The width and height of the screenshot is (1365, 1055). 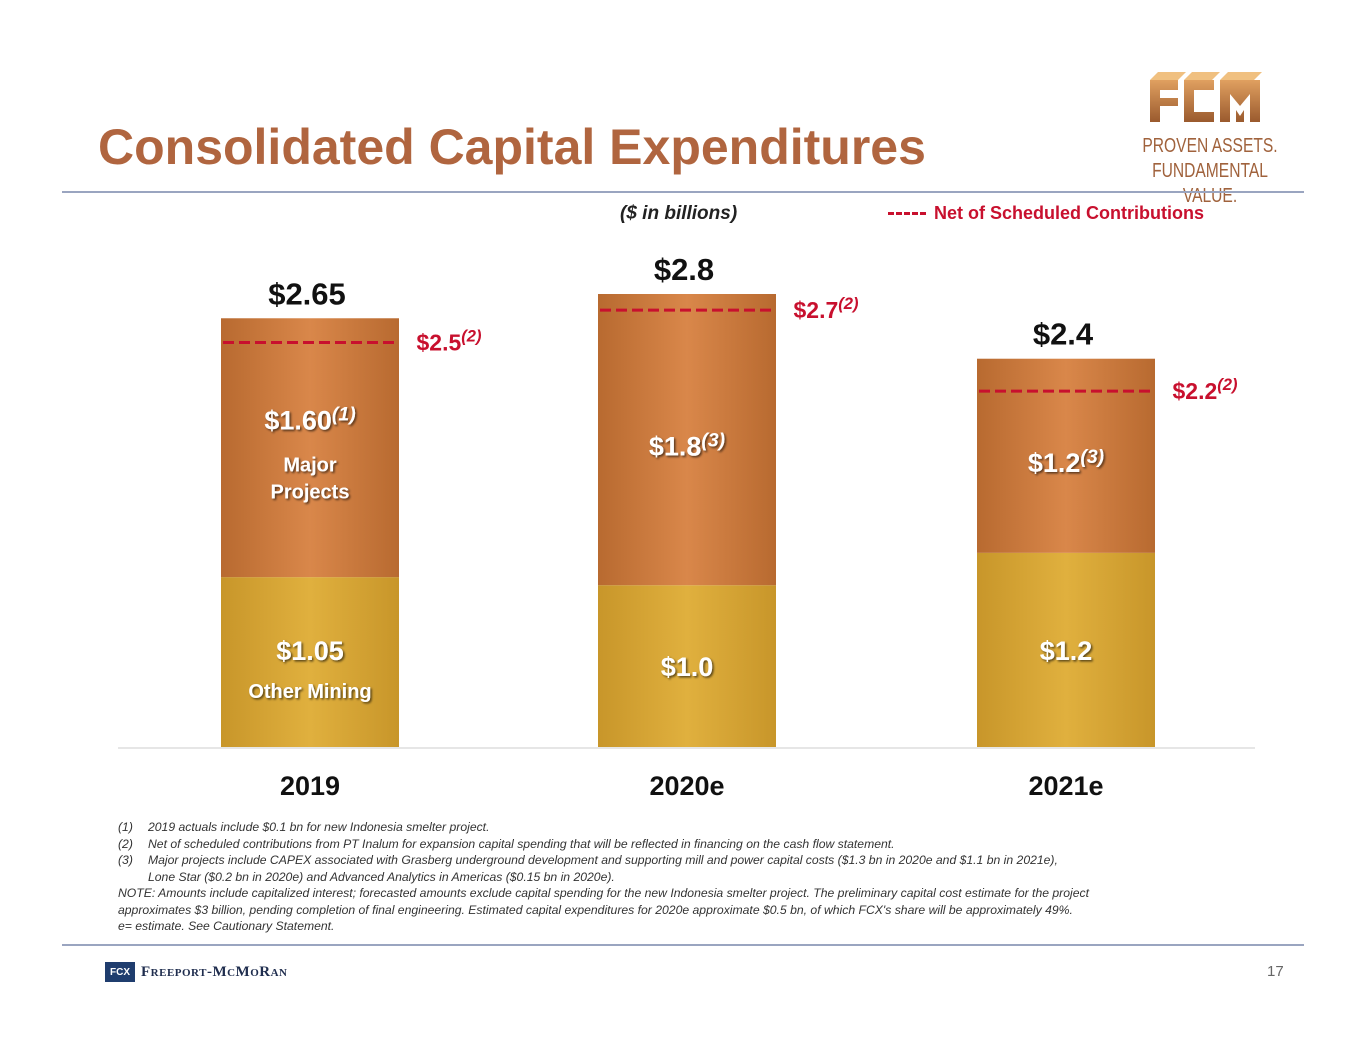 I want to click on data-label-other-mining: $1.2, so click(x=1066, y=651).